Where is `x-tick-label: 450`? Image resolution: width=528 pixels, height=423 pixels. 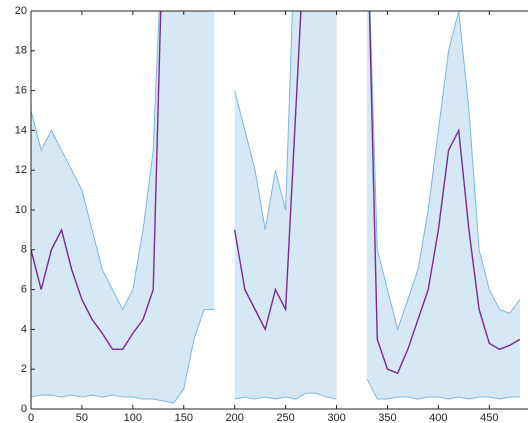
x-tick-label: 450 is located at coordinates (489, 417).